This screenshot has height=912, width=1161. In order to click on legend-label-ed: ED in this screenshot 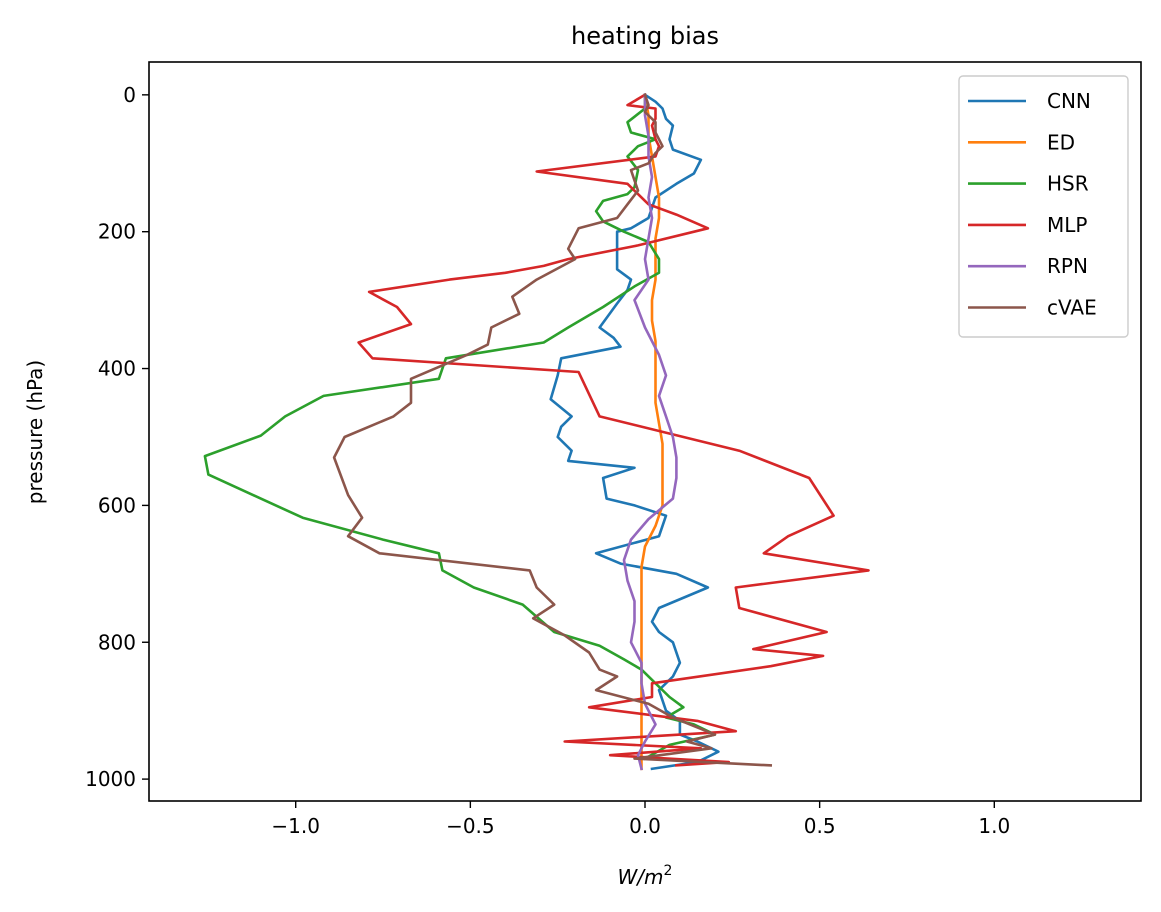, I will do `click(1061, 142)`.